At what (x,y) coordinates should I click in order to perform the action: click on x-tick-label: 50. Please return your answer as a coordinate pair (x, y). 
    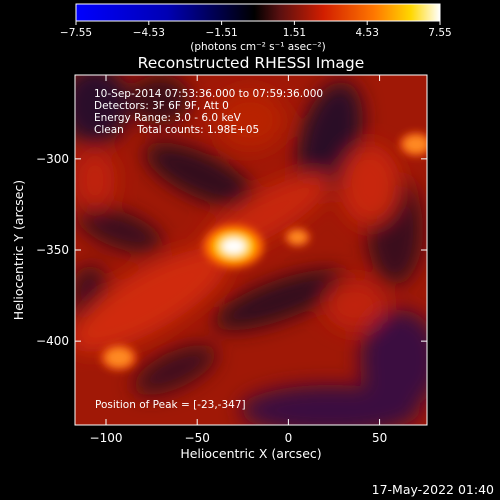
    Looking at the image, I should click on (379, 438).